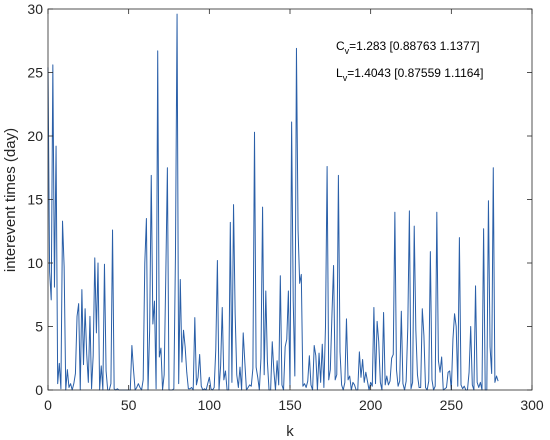 The image size is (550, 440). What do you see at coordinates (129, 405) in the screenshot?
I see `x-tick-label: 50` at bounding box center [129, 405].